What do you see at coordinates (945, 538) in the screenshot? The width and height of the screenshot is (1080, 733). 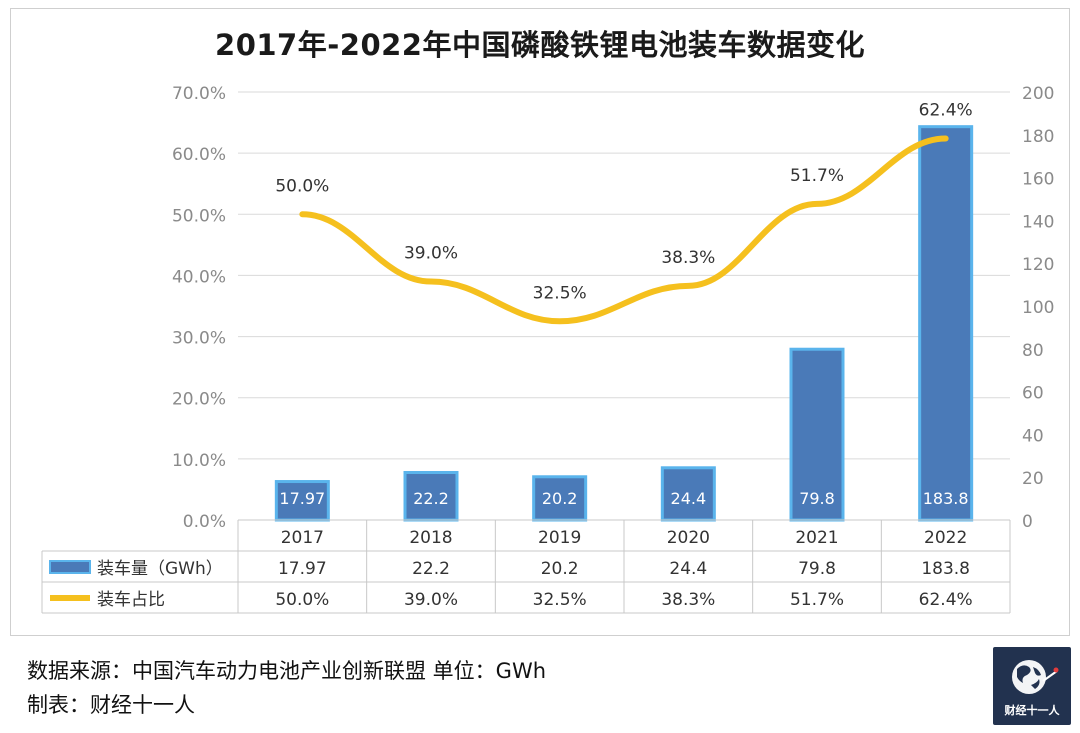 I see `x-tick-label: 2022` at bounding box center [945, 538].